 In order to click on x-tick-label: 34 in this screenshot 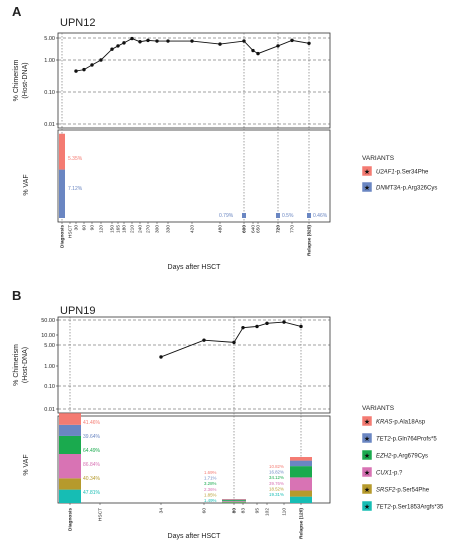, I will do `click(162, 511)`.